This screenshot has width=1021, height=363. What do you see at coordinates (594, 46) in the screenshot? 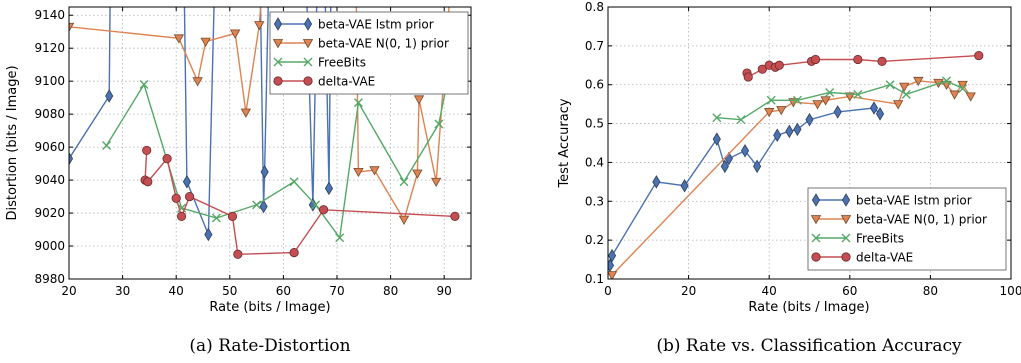
I see `y-tick-label: 0.7` at bounding box center [594, 46].